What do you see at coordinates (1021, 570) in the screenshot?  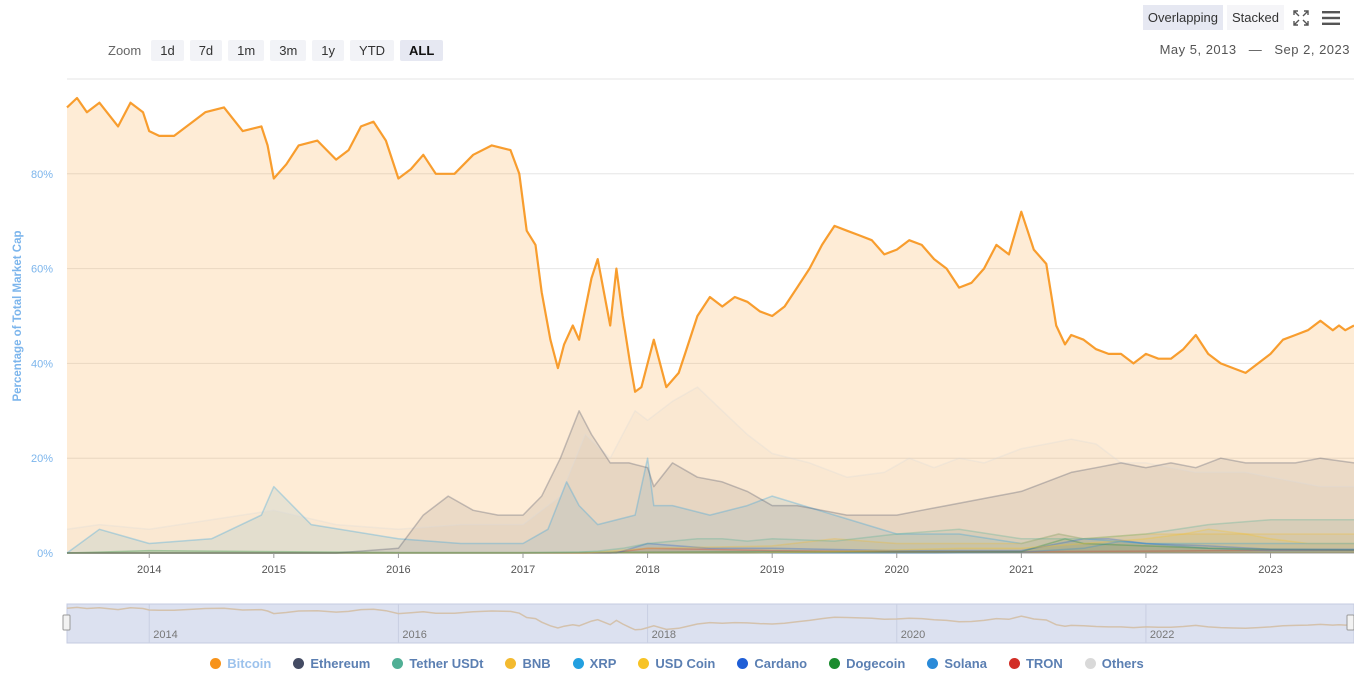 I see `x-tick-label: 2021` at bounding box center [1021, 570].